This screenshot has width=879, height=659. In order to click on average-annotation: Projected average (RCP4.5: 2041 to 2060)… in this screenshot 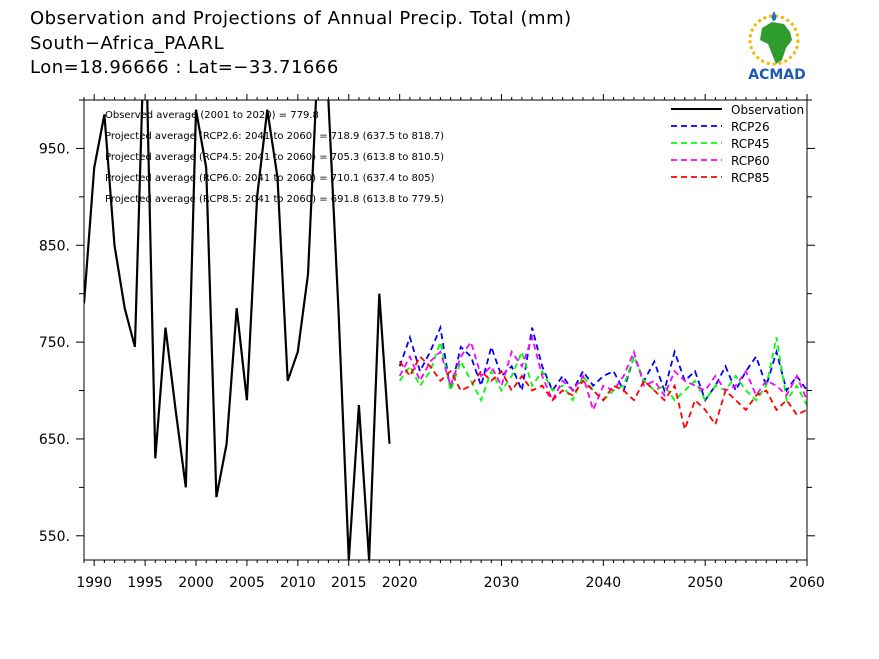, I will do `click(274, 157)`.